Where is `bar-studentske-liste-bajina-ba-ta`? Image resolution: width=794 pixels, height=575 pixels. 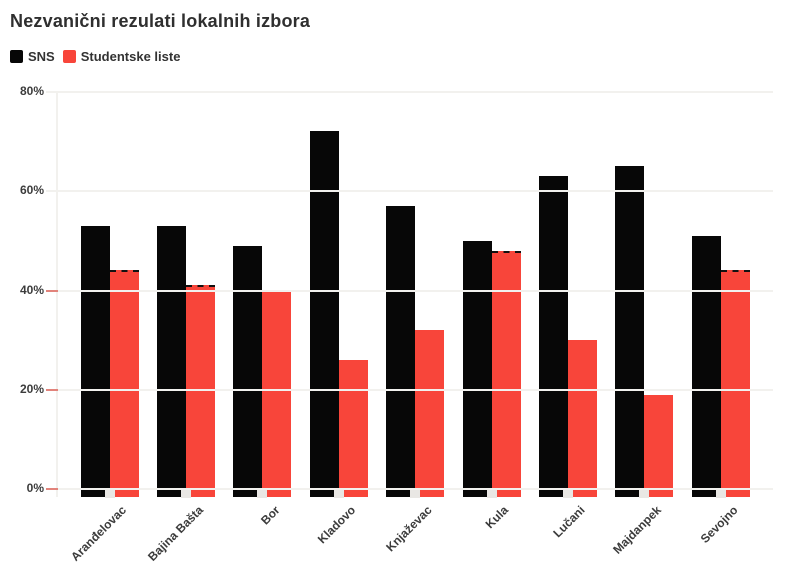 bar-studentske-liste-bajina-ba-ta is located at coordinates (200, 391).